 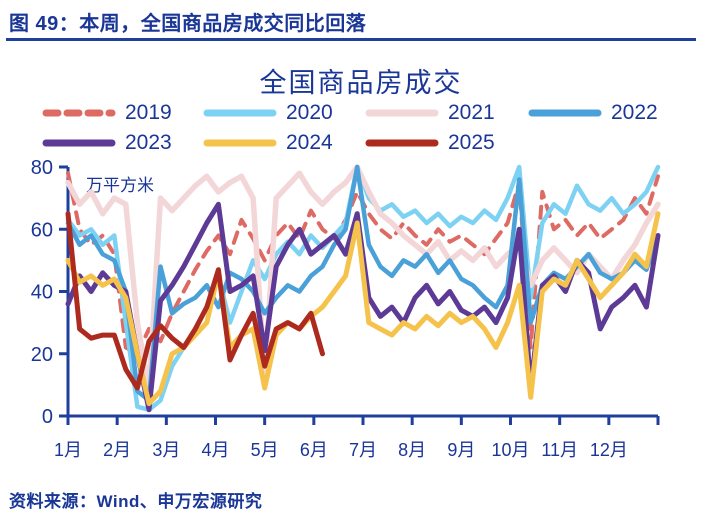 I want to click on svg-text: 60, so click(x=42, y=230).